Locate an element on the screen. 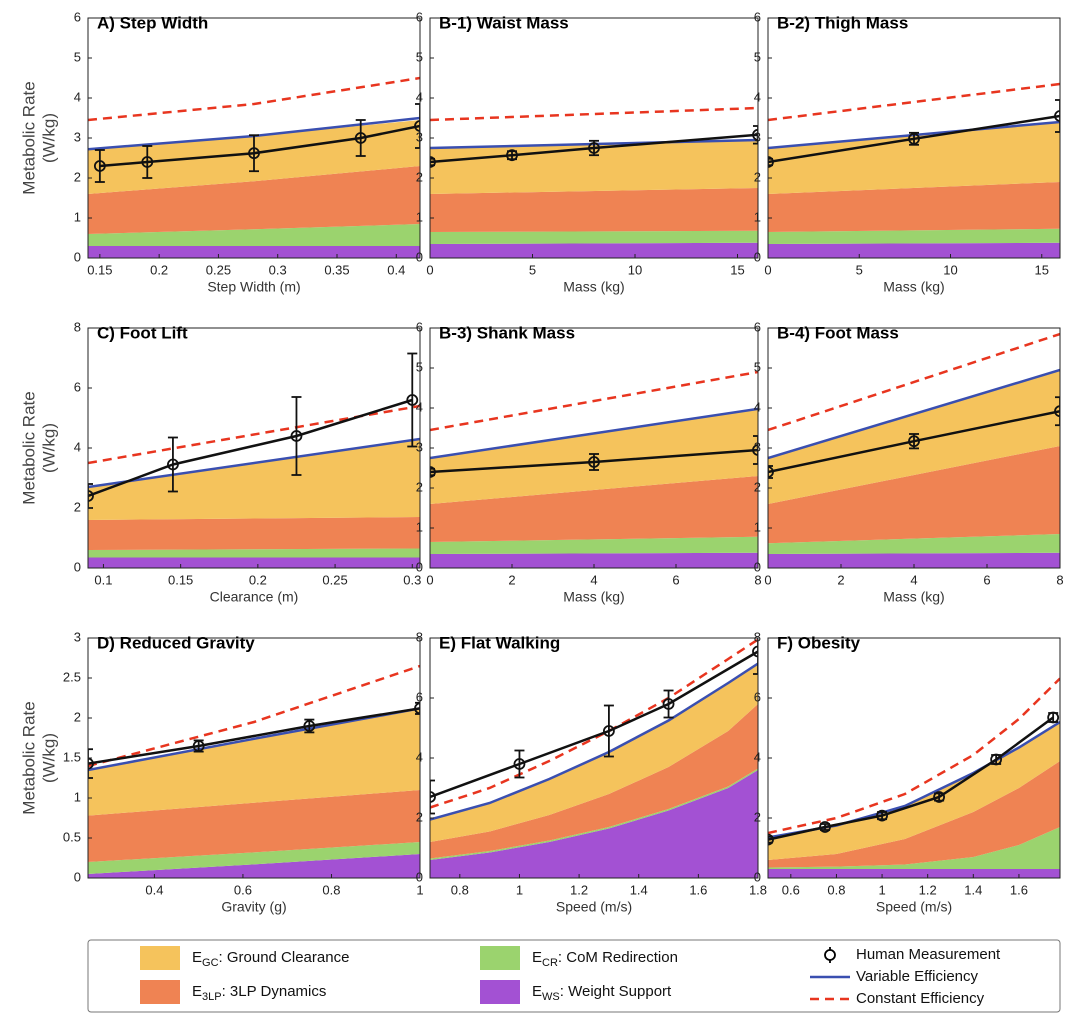  legend-label: E3LP: 3LP Dynamics is located at coordinates (259, 993).